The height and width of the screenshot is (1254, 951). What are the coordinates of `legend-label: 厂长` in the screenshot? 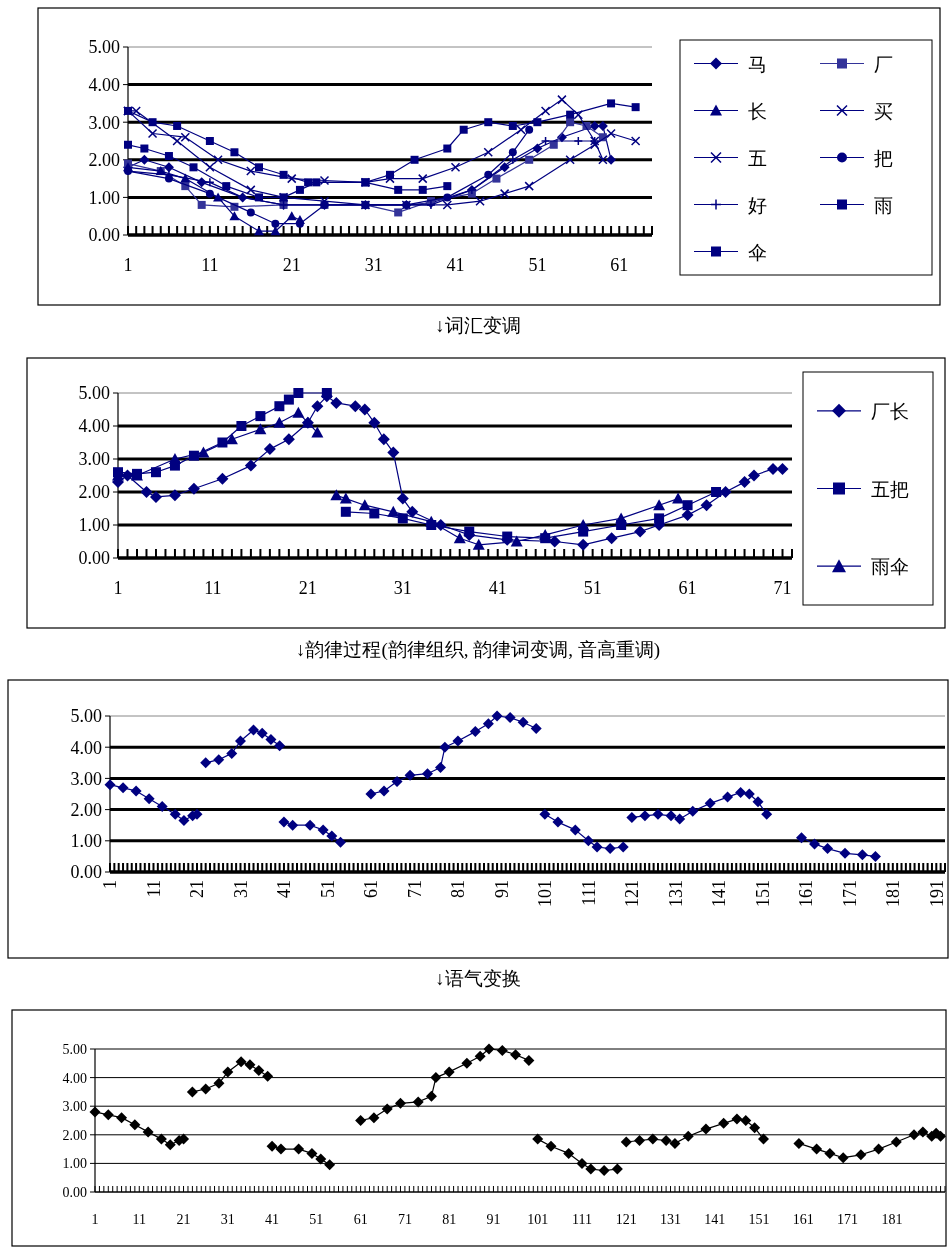 It's located at (890, 411).